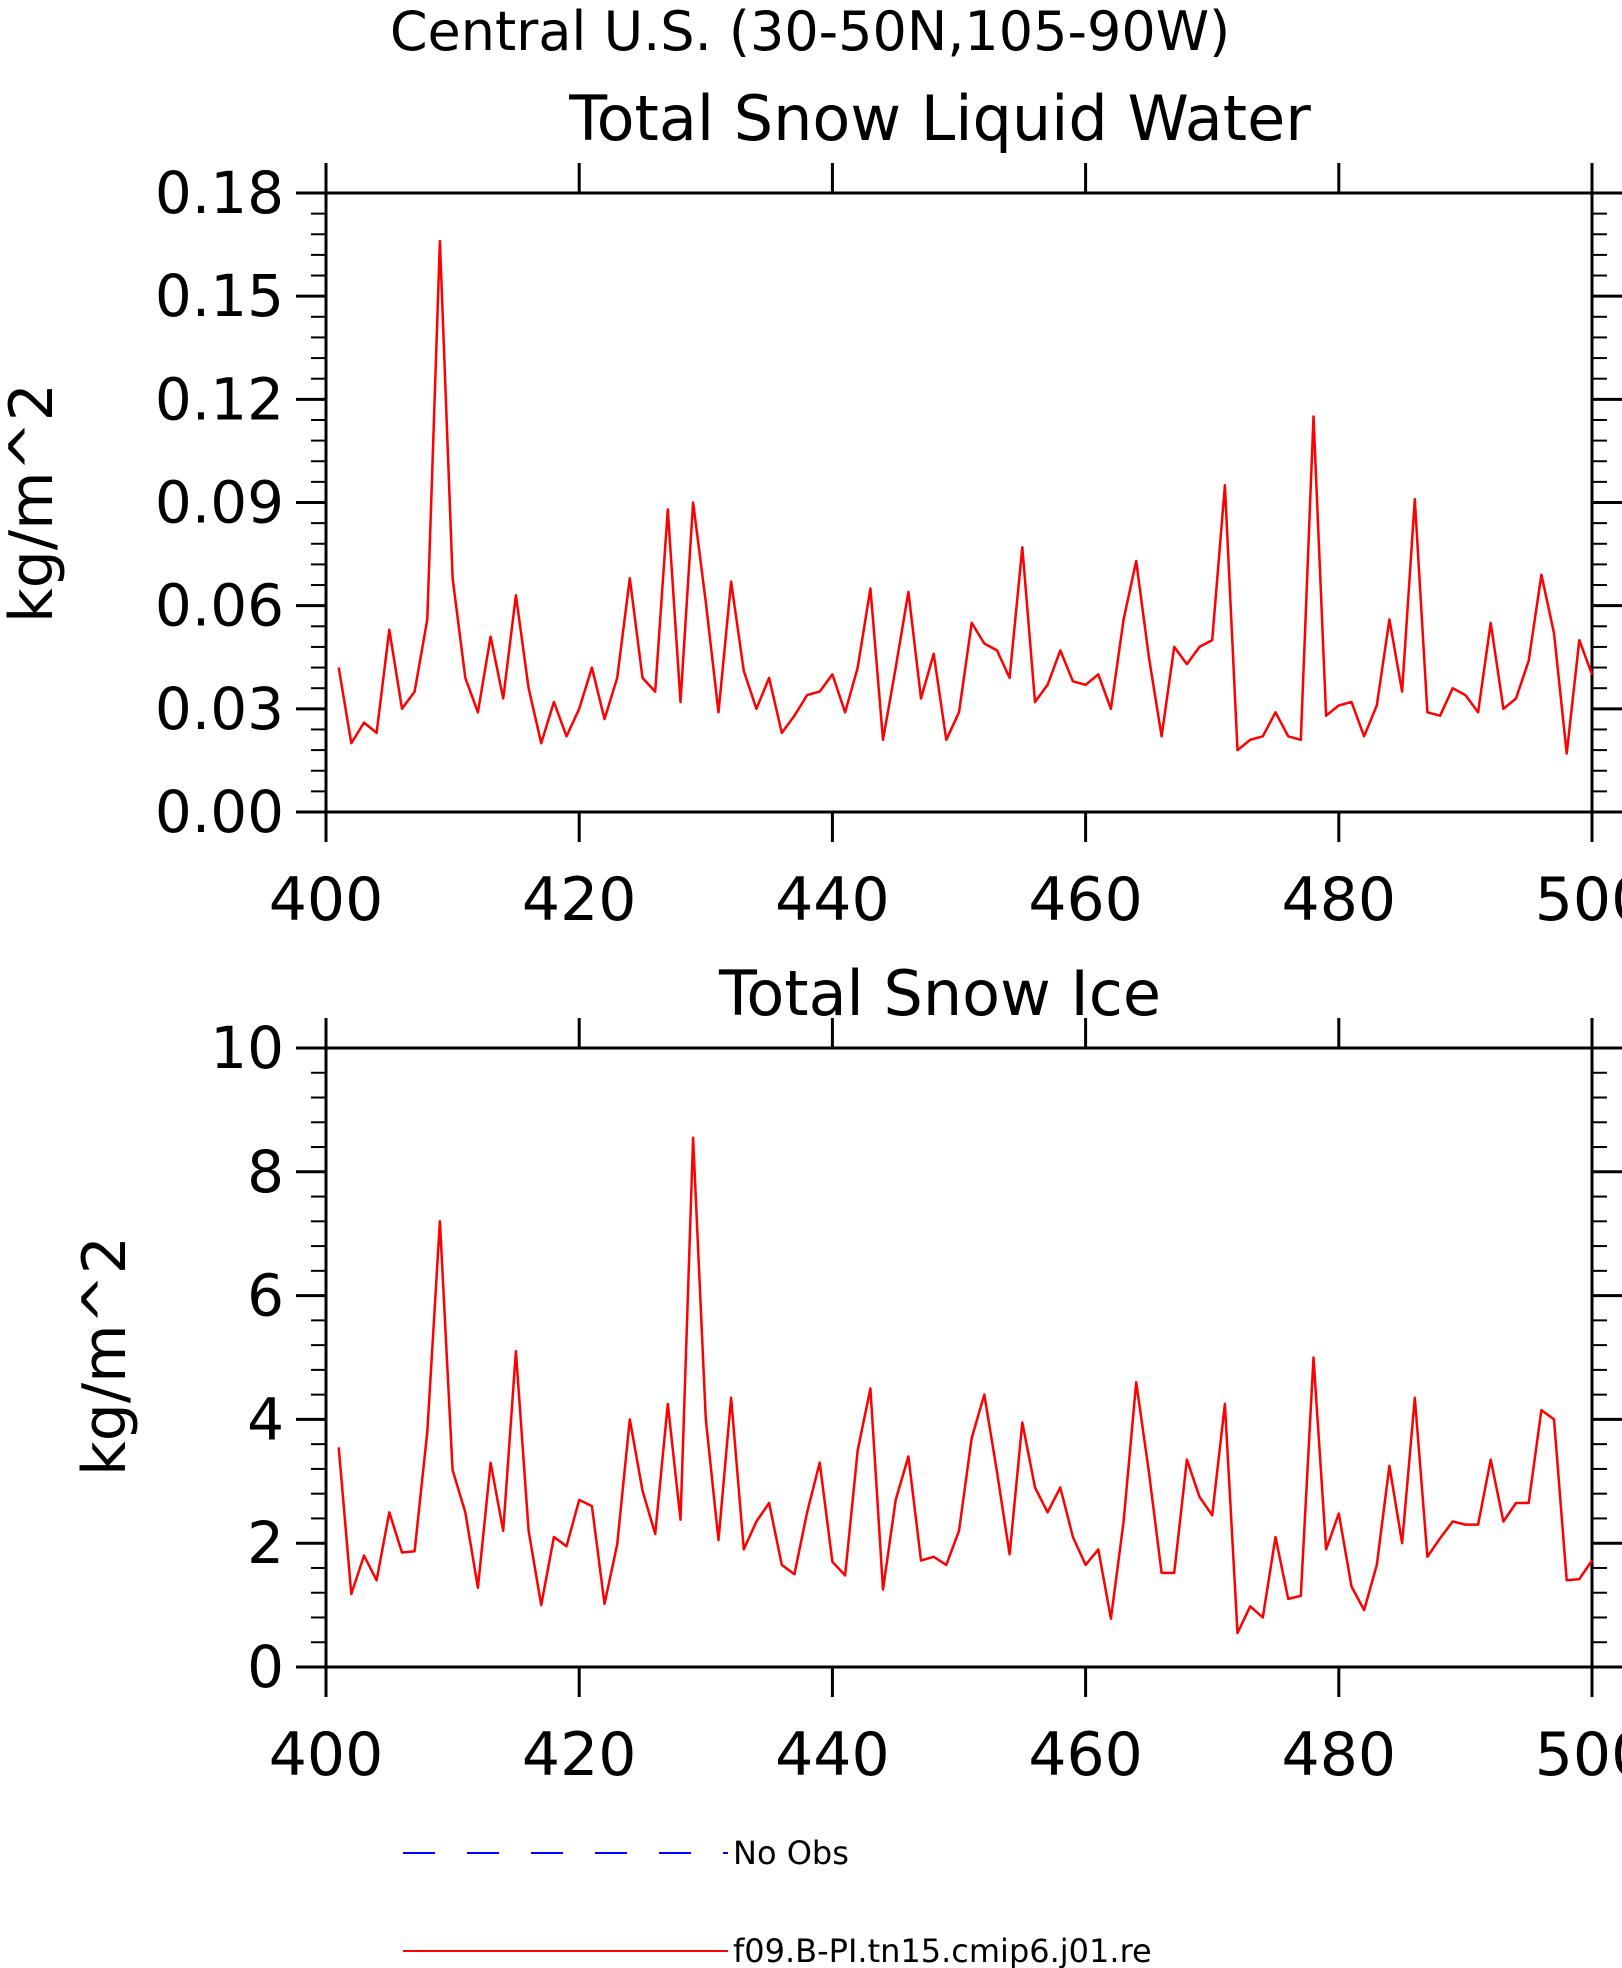 The width and height of the screenshot is (1622, 1968). I want to click on panel-2-x-tick-label: 420, so click(579, 1755).